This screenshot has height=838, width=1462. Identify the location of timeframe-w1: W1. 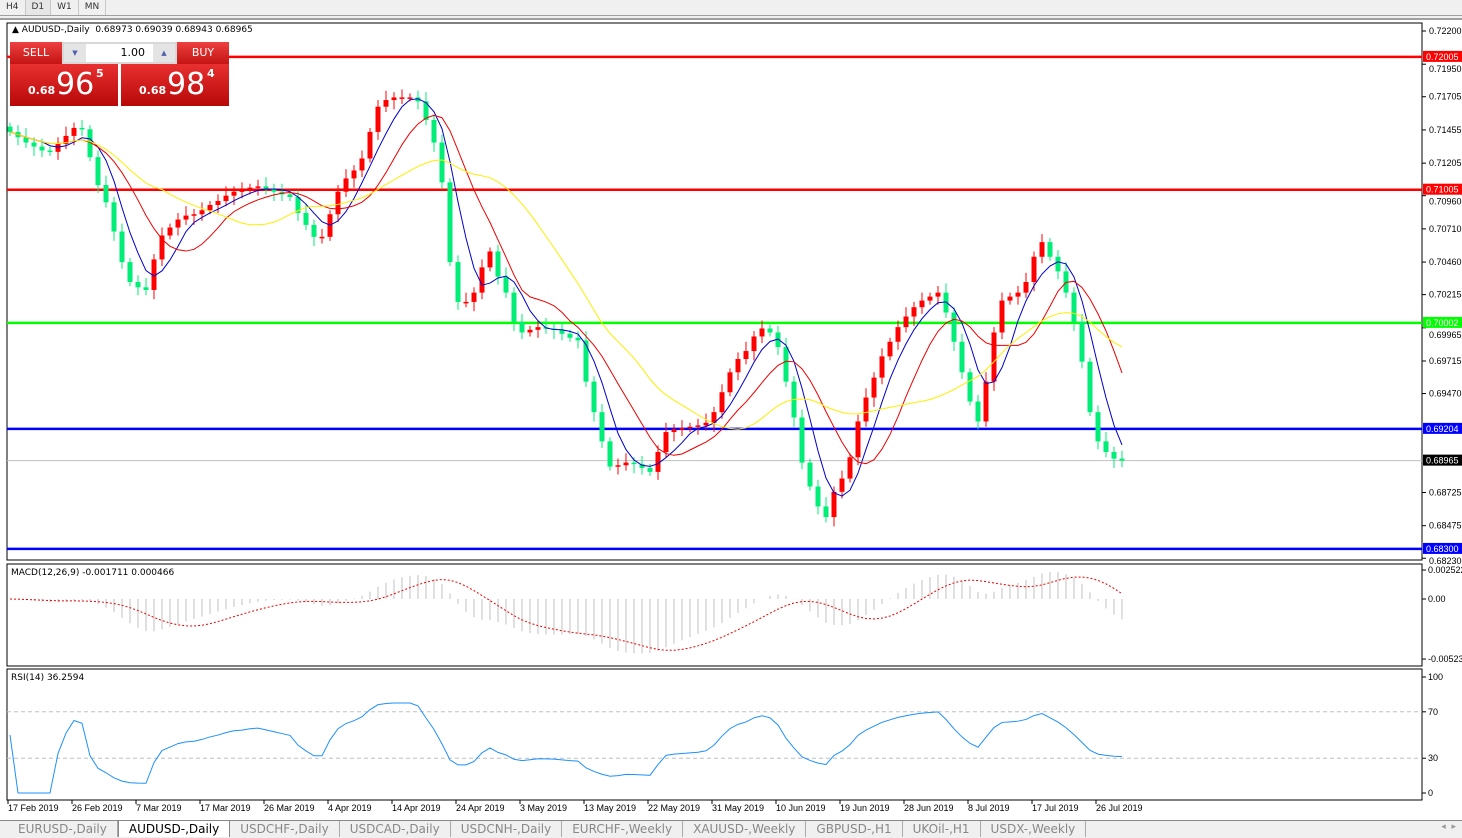
(65, 7).